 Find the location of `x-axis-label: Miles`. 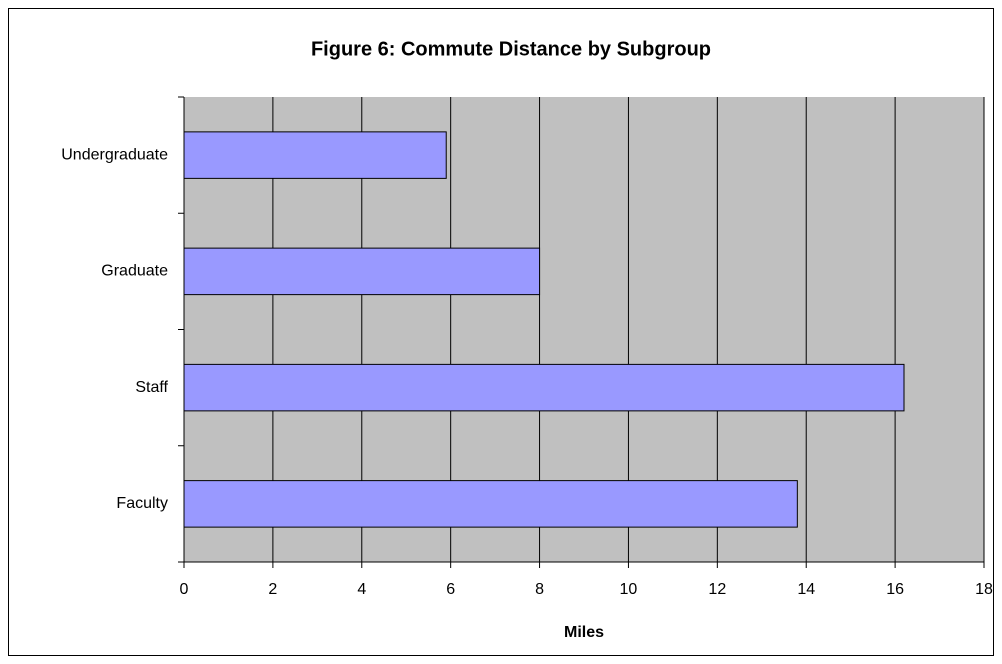

x-axis-label: Miles is located at coordinates (584, 632).